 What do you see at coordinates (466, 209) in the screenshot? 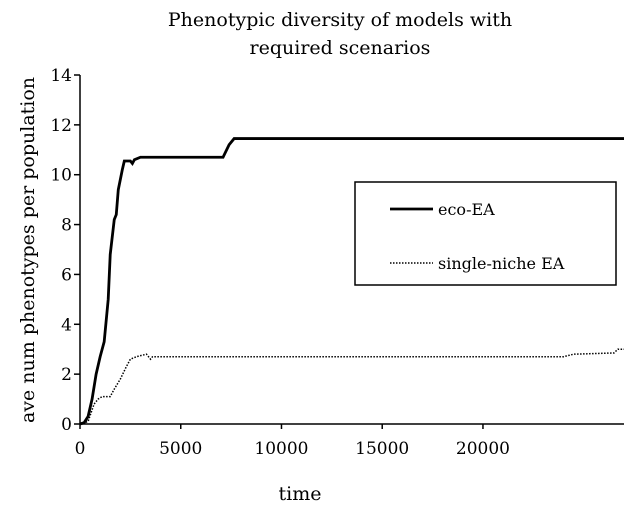
I see `legend-label: eco-EA` at bounding box center [466, 209].